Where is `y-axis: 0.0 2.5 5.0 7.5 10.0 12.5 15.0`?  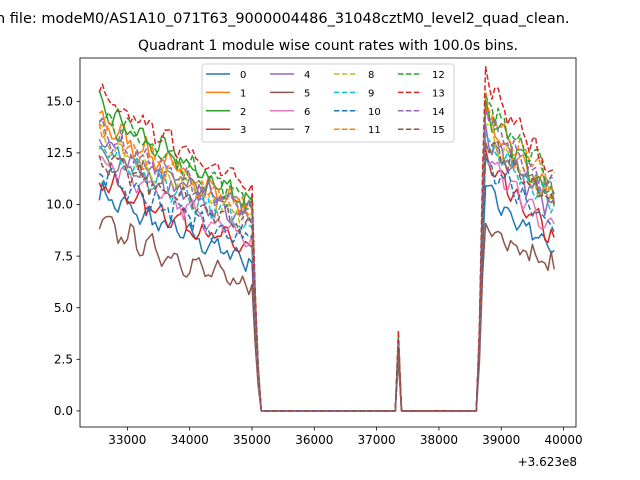
y-axis: 0.0 2.5 5.0 7.5 10.0 12.5 15.0 is located at coordinates (63, 256).